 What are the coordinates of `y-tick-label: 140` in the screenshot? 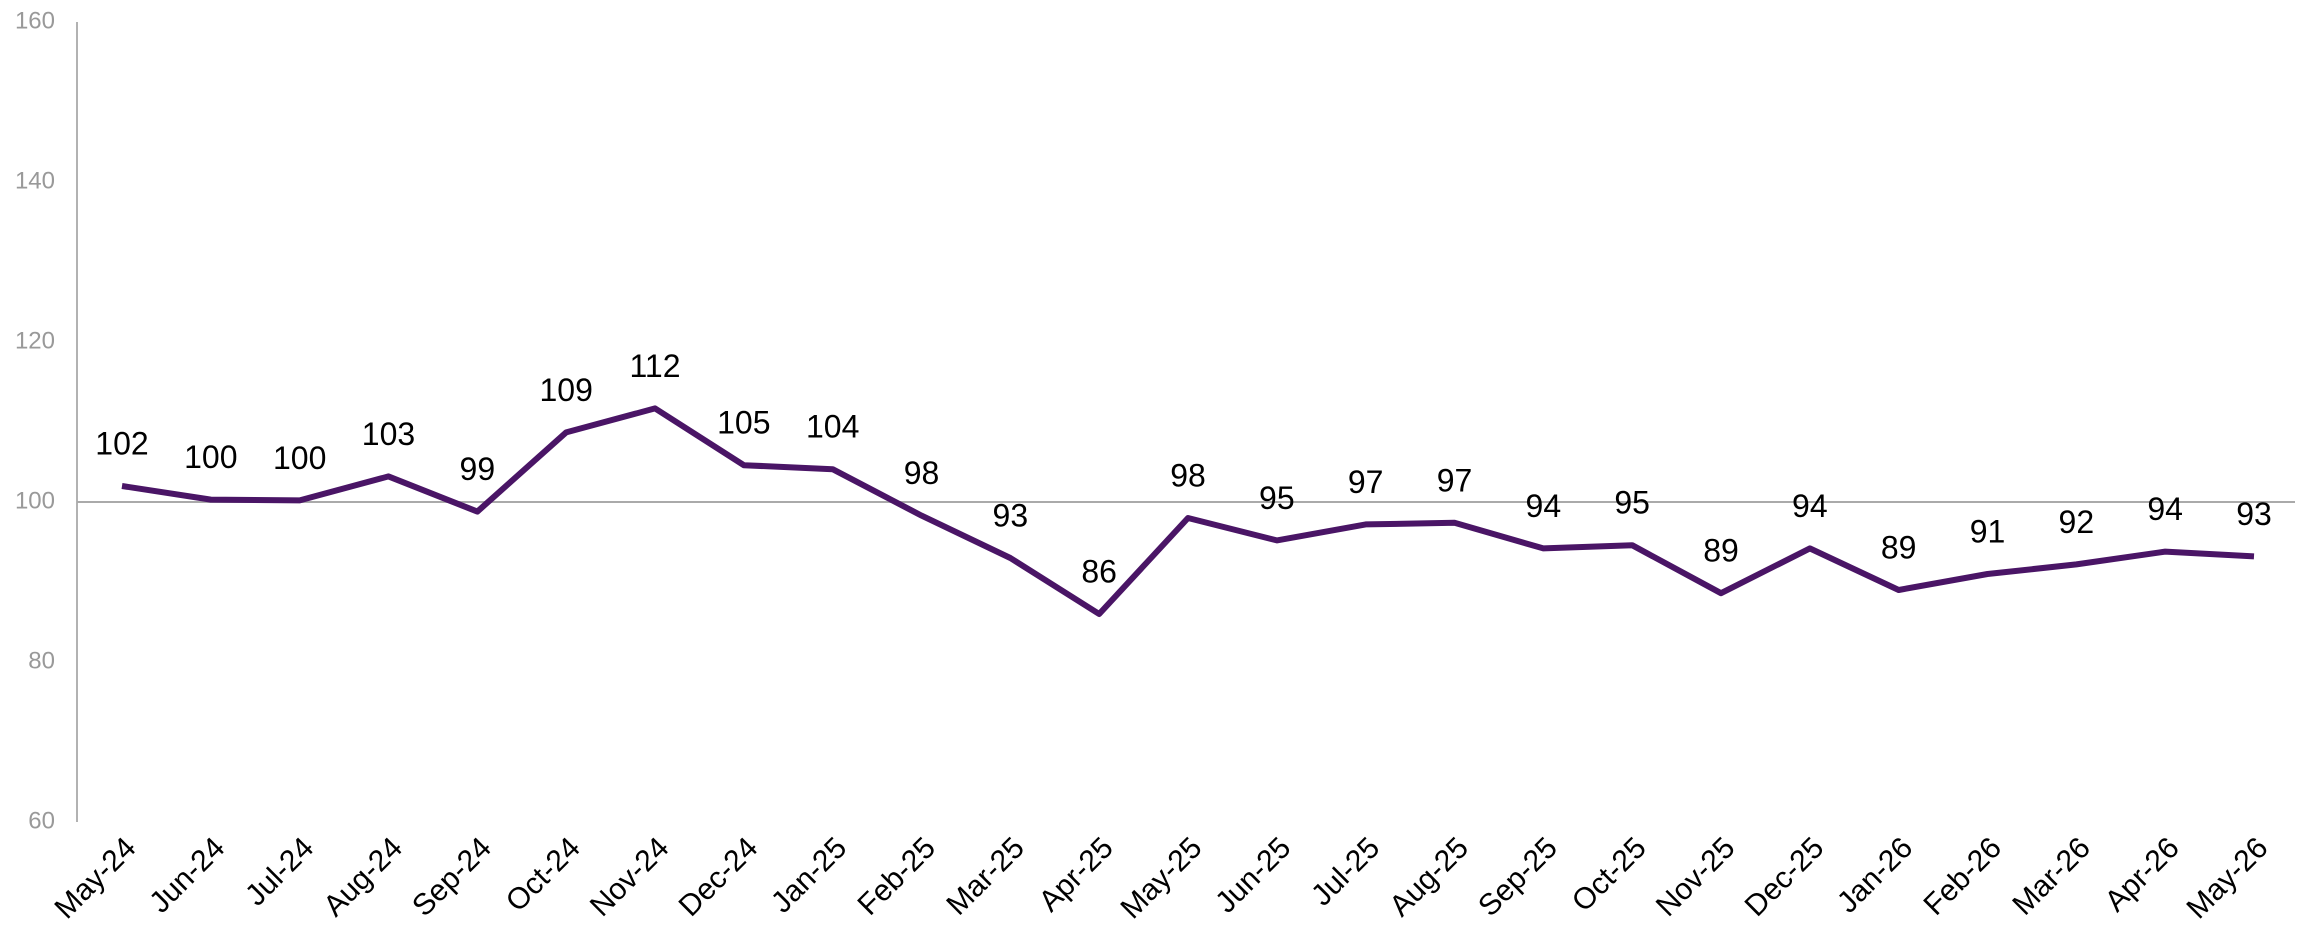 It's located at (35, 180).